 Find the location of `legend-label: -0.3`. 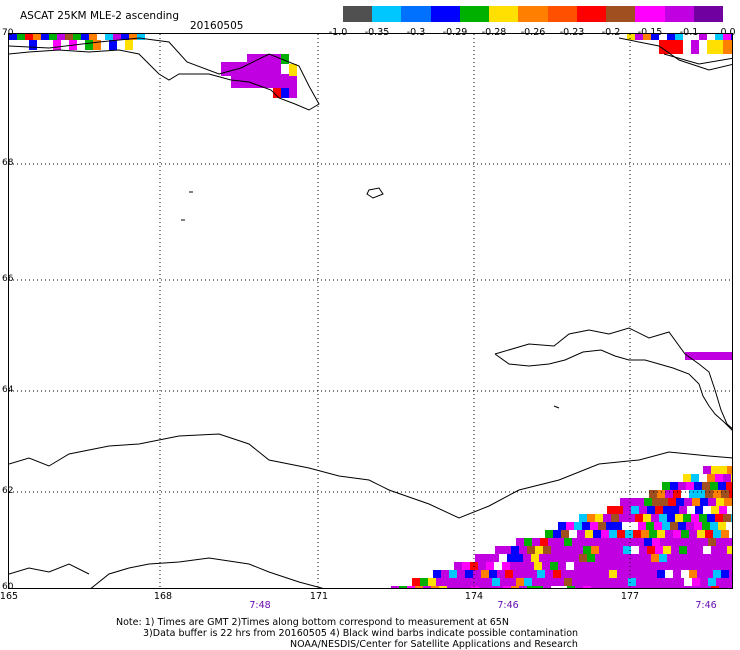

legend-label: -0.3 is located at coordinates (416, 32).